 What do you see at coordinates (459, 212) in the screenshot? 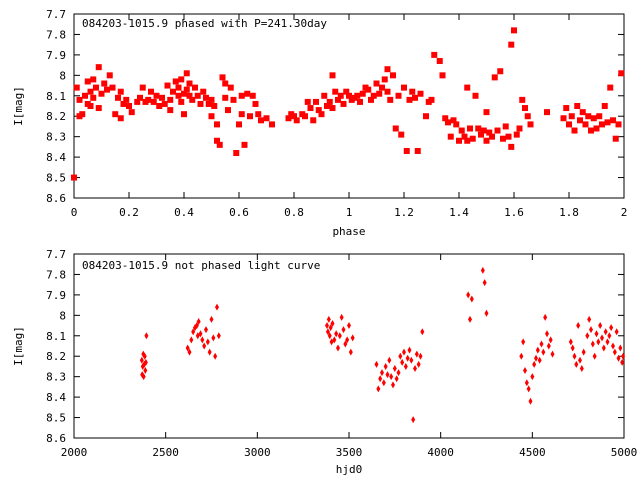
I see `x-tick-label: 1.4` at bounding box center [459, 212].